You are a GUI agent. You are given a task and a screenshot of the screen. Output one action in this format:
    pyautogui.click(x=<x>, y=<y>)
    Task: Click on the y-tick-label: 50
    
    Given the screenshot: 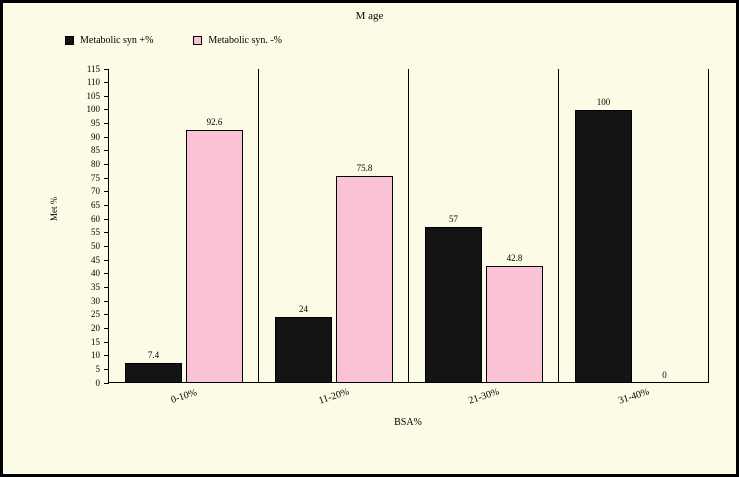 What is the action you would take?
    pyautogui.click(x=95, y=245)
    